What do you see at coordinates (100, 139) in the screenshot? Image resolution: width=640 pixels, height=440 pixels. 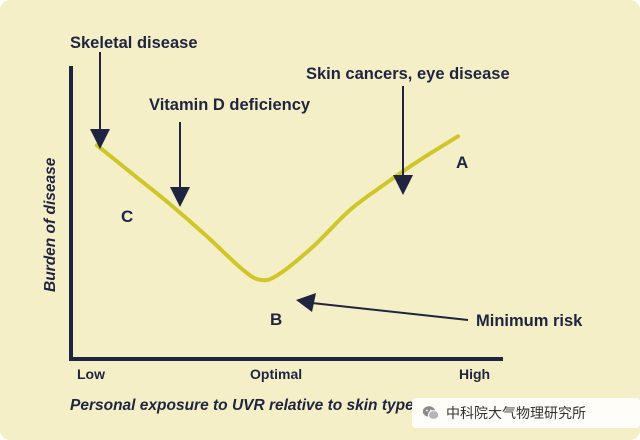 I see `arrowhead-skeletal-disease` at bounding box center [100, 139].